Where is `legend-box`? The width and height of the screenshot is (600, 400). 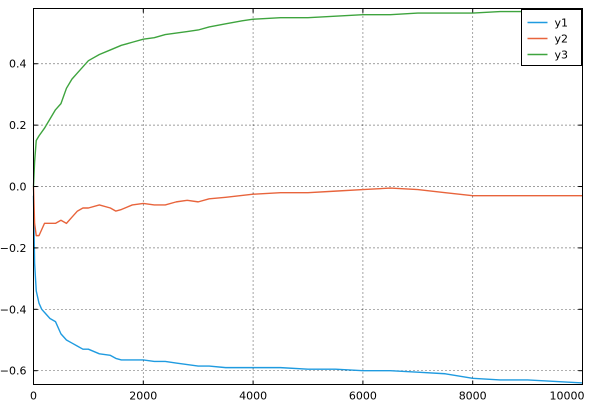 legend-box is located at coordinates (551, 37).